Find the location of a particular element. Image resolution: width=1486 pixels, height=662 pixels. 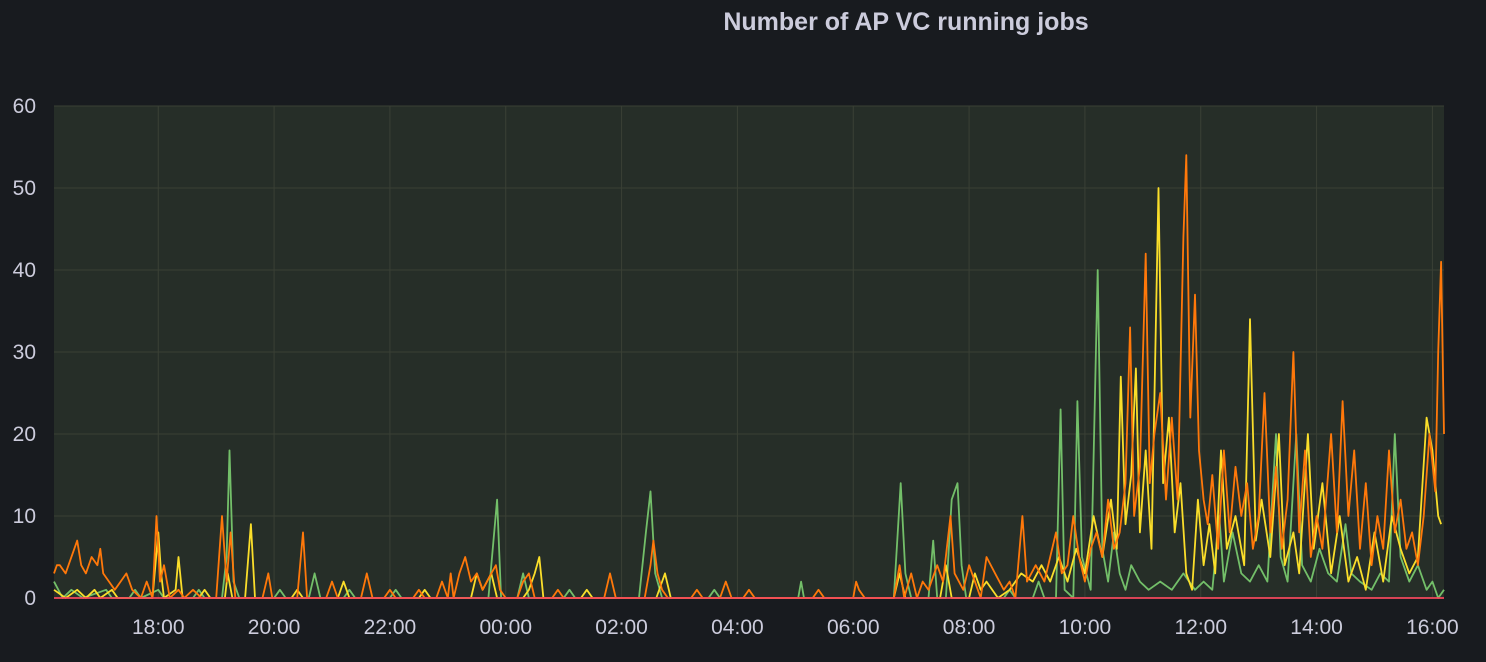

y-tick-label: 10 is located at coordinates (24, 516).